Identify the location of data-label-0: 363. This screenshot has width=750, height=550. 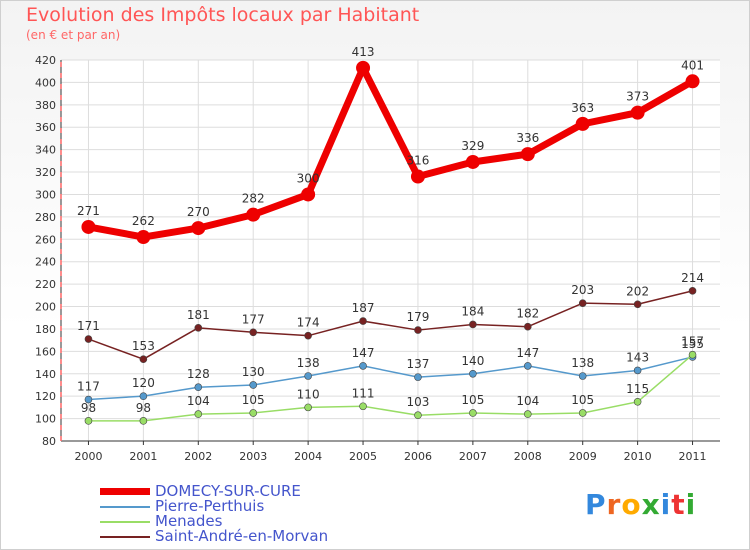
(582, 108).